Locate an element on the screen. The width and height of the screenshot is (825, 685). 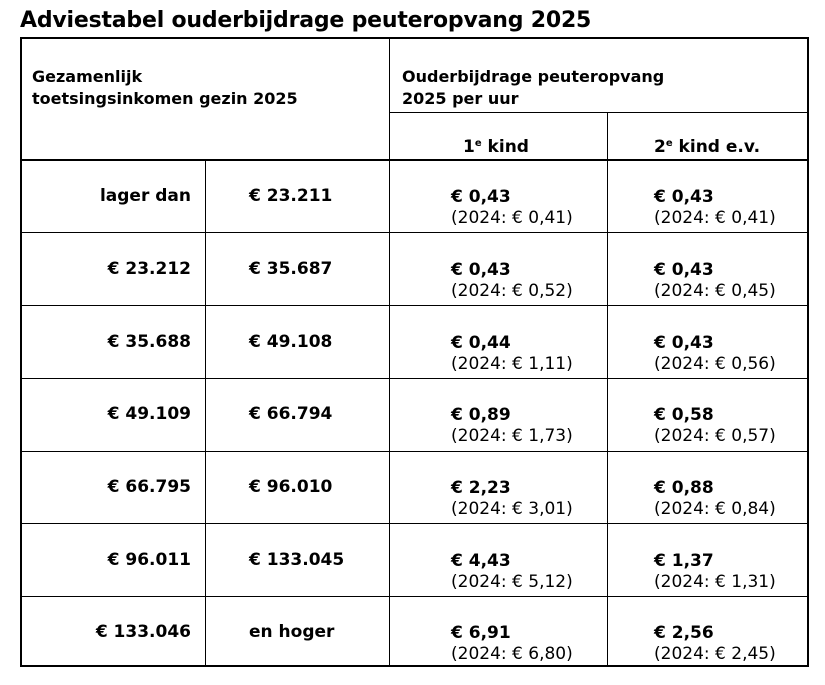
second-child-contribution: € 1,37 (2024: € 1,31) is located at coordinates (715, 571).